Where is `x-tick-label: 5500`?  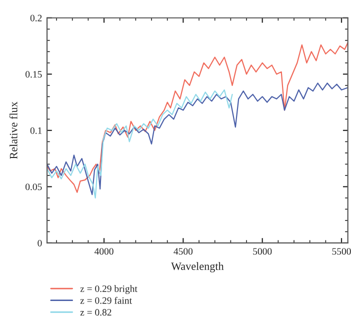 x-tick-label: 5500 is located at coordinates (341, 251).